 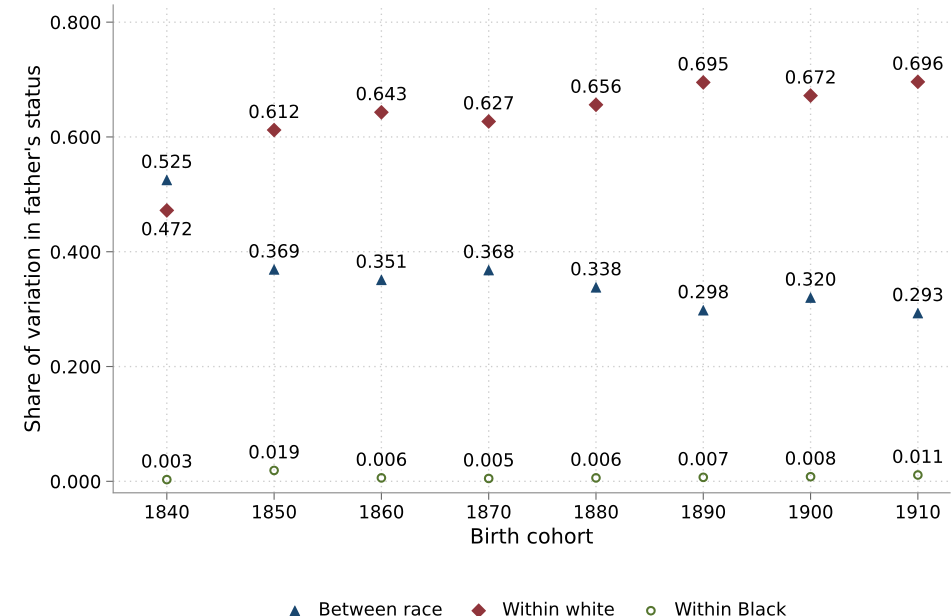 I want to click on x-tick-label: 1900, so click(x=811, y=511).